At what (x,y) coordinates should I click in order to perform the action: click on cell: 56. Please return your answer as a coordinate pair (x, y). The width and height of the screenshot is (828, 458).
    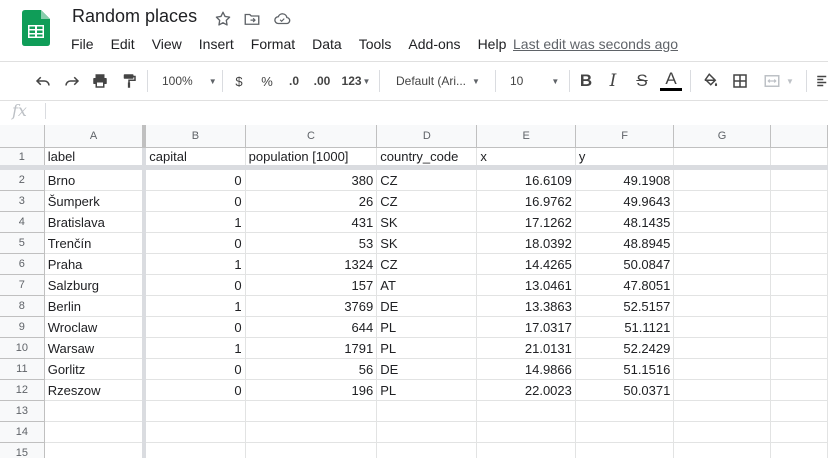
    Looking at the image, I should click on (311, 369).